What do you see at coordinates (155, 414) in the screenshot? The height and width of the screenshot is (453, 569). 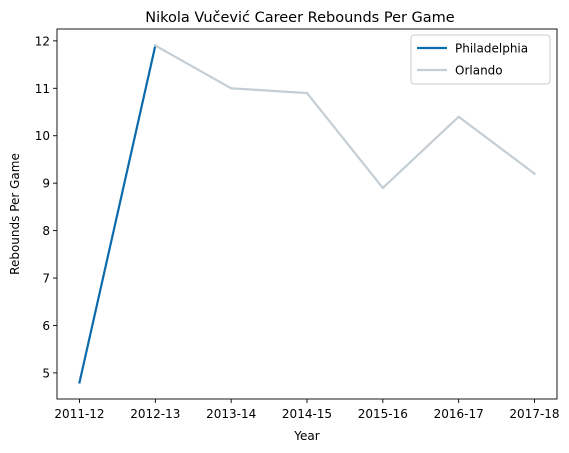 I see `x-tick-label: 2012-13` at bounding box center [155, 414].